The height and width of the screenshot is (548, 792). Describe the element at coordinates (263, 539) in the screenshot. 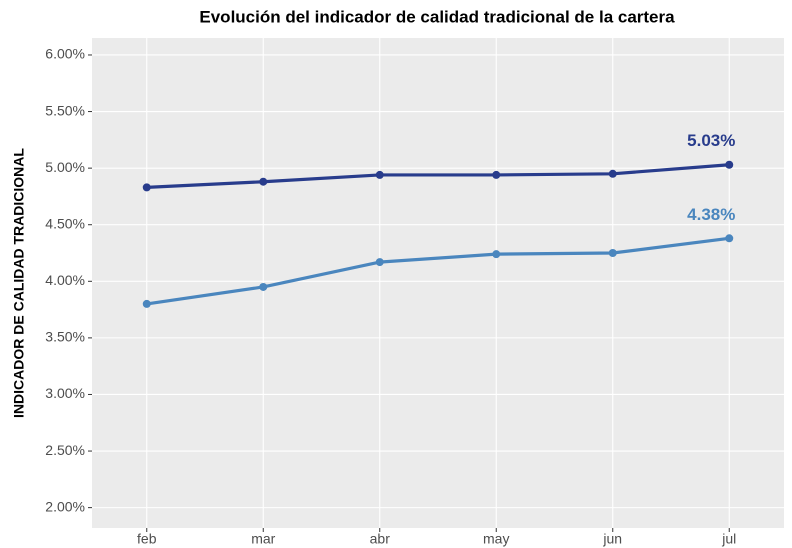

I see `x-tick-label: mar` at that location.